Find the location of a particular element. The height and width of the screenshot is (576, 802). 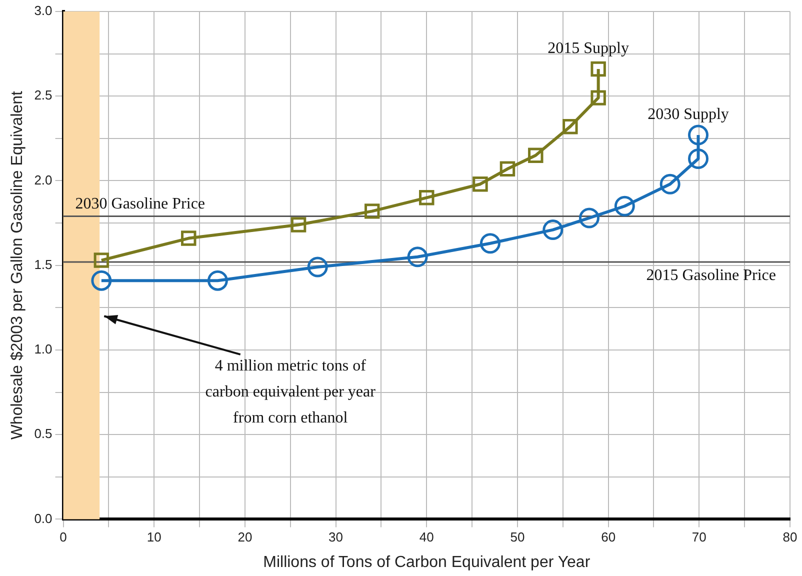

x-axis-title: Millions of Tons of Carbon Equivalent per Year is located at coordinates (427, 562).